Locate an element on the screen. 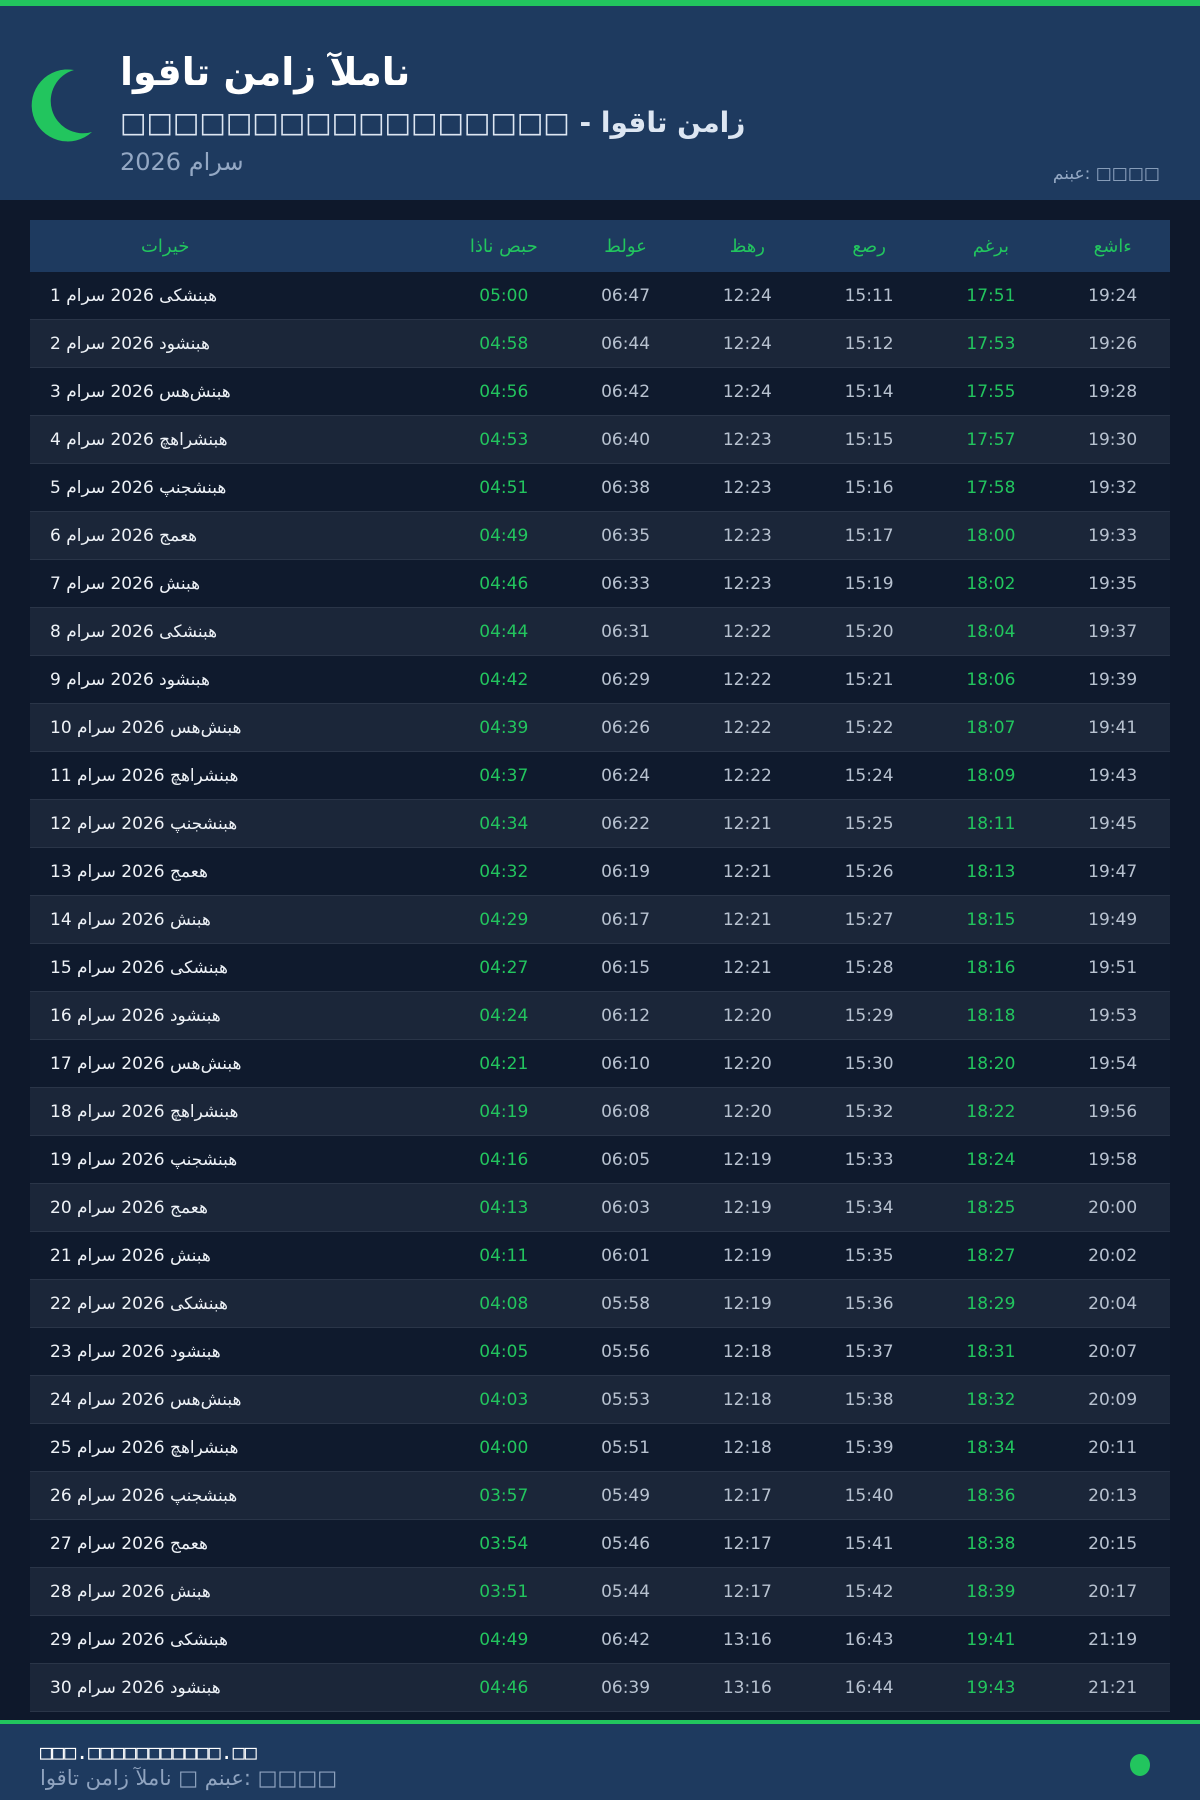  time-cell: 21:19 is located at coordinates (1112, 1639).